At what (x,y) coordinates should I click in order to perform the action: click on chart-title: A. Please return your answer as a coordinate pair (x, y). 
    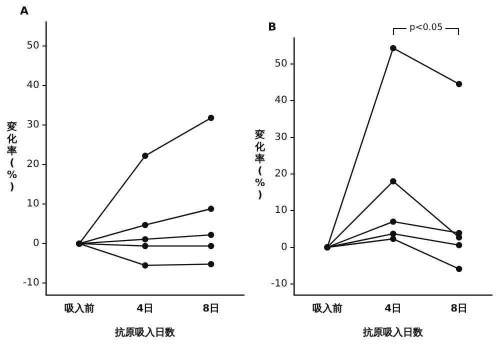
    Looking at the image, I should click on (24, 11).